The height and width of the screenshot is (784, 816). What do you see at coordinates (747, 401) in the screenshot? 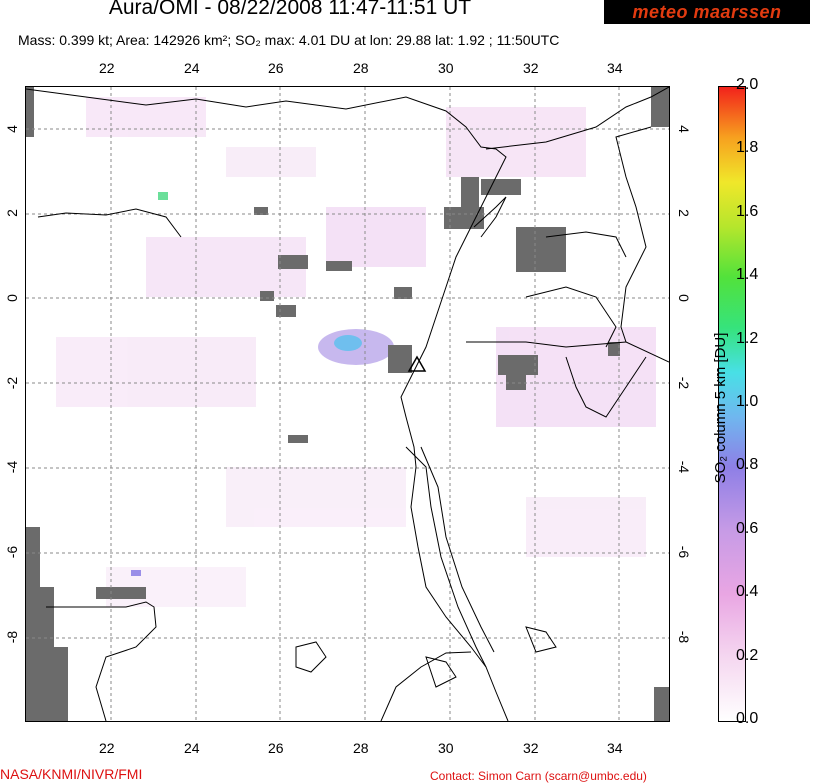
I see `colorbar-tick: 1.0` at bounding box center [747, 401].